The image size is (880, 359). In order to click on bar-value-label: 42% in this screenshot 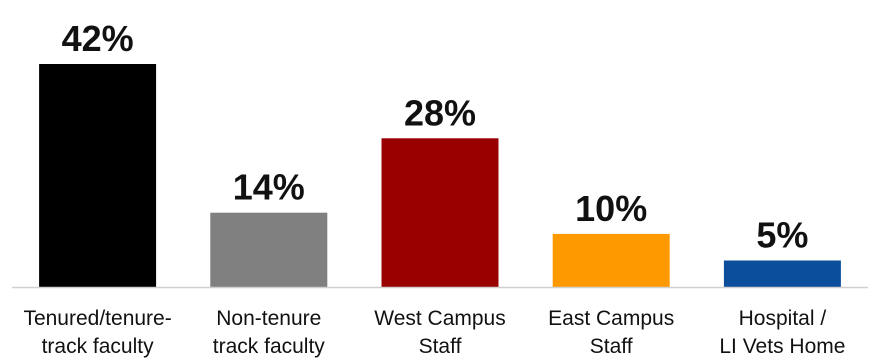, I will do `click(98, 38)`.